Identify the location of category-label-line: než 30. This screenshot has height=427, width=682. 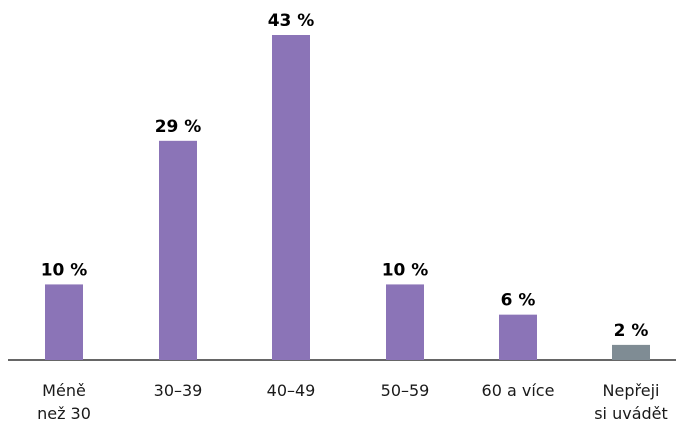
(64, 413).